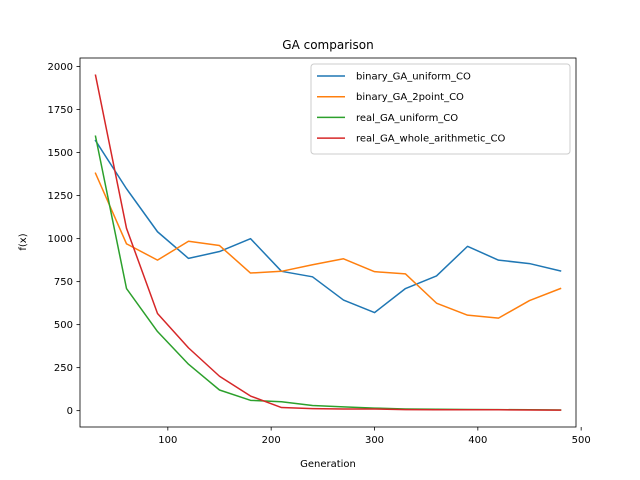 The image size is (640, 480). I want to click on y-tick-label: 750, so click(63, 282).